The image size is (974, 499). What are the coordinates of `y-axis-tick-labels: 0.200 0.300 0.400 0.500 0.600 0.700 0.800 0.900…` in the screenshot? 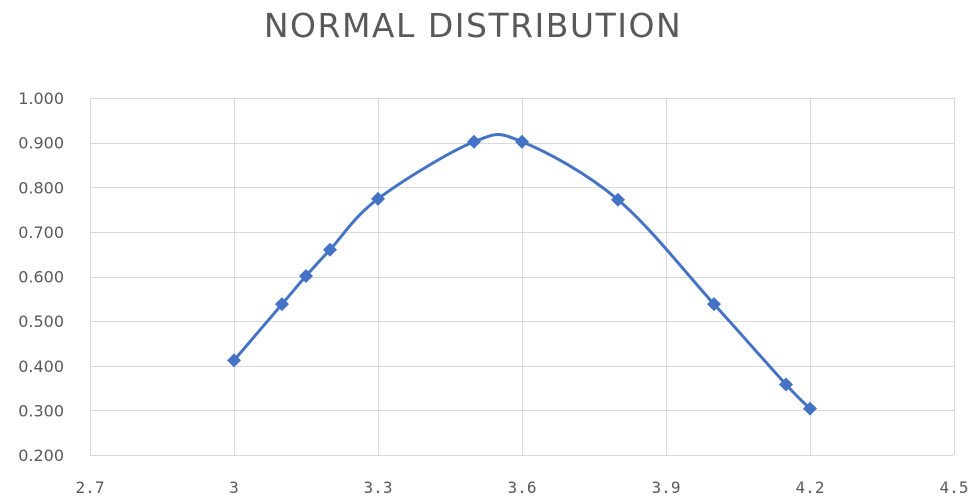 It's located at (41, 277).